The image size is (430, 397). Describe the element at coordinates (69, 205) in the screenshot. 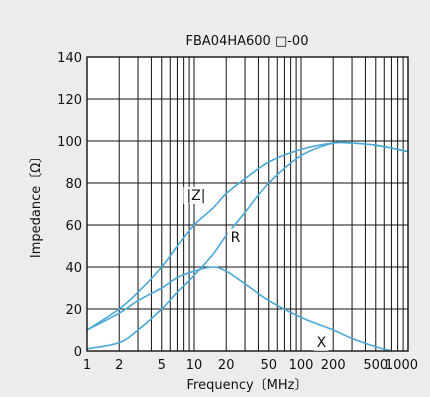

I see `y-tick-labels: 0 20 40 60 80 100 120 140` at that location.